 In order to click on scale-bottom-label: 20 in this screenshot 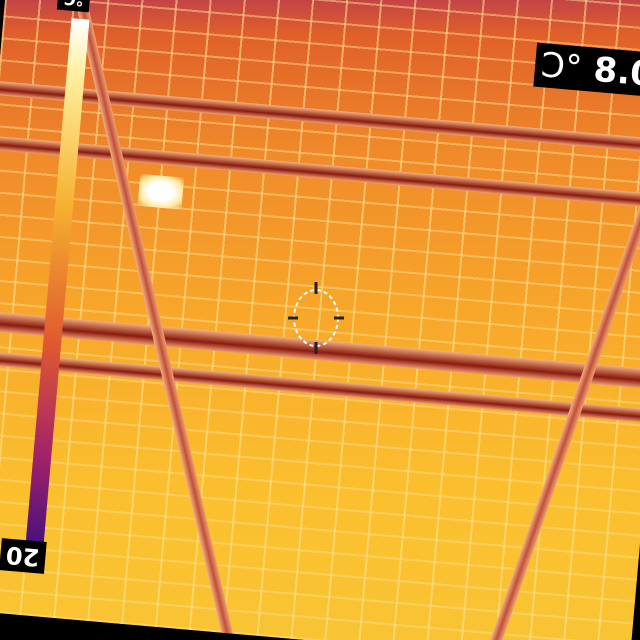, I will do `click(23, 556)`.